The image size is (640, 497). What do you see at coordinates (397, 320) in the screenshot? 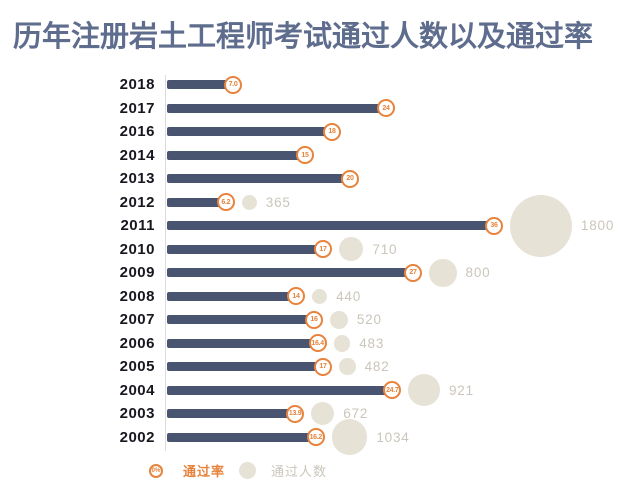
I see `row-track: 16 520` at bounding box center [397, 320].